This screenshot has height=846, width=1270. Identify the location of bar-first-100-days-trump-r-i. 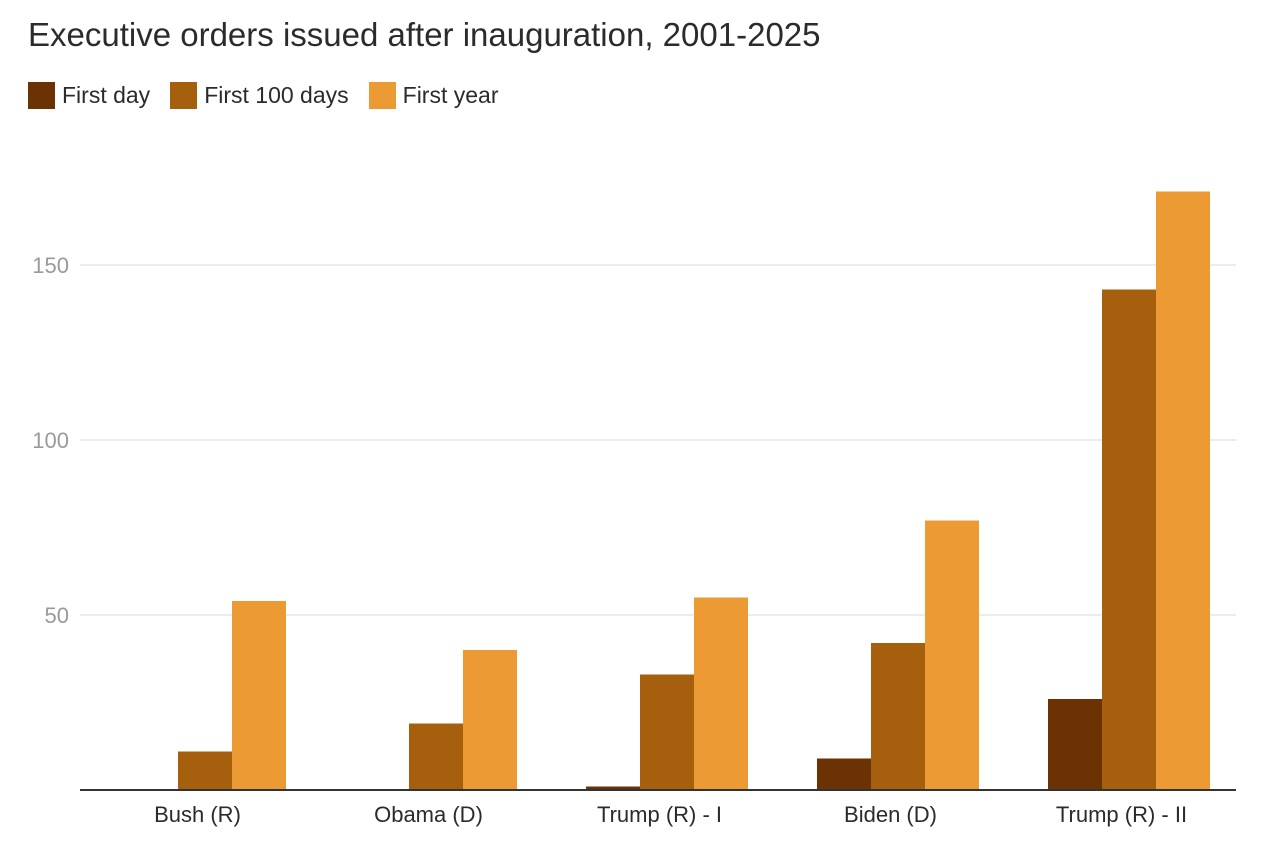
(667, 732).